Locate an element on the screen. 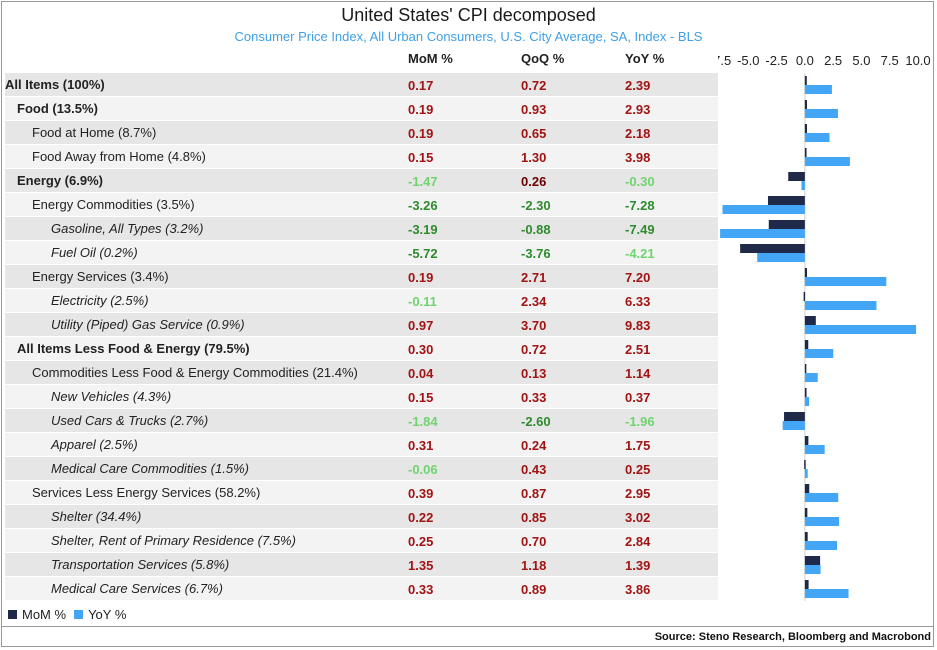 Image resolution: width=937 pixels, height=650 pixels. page-title: United States' CPI decomposed is located at coordinates (468, 15).